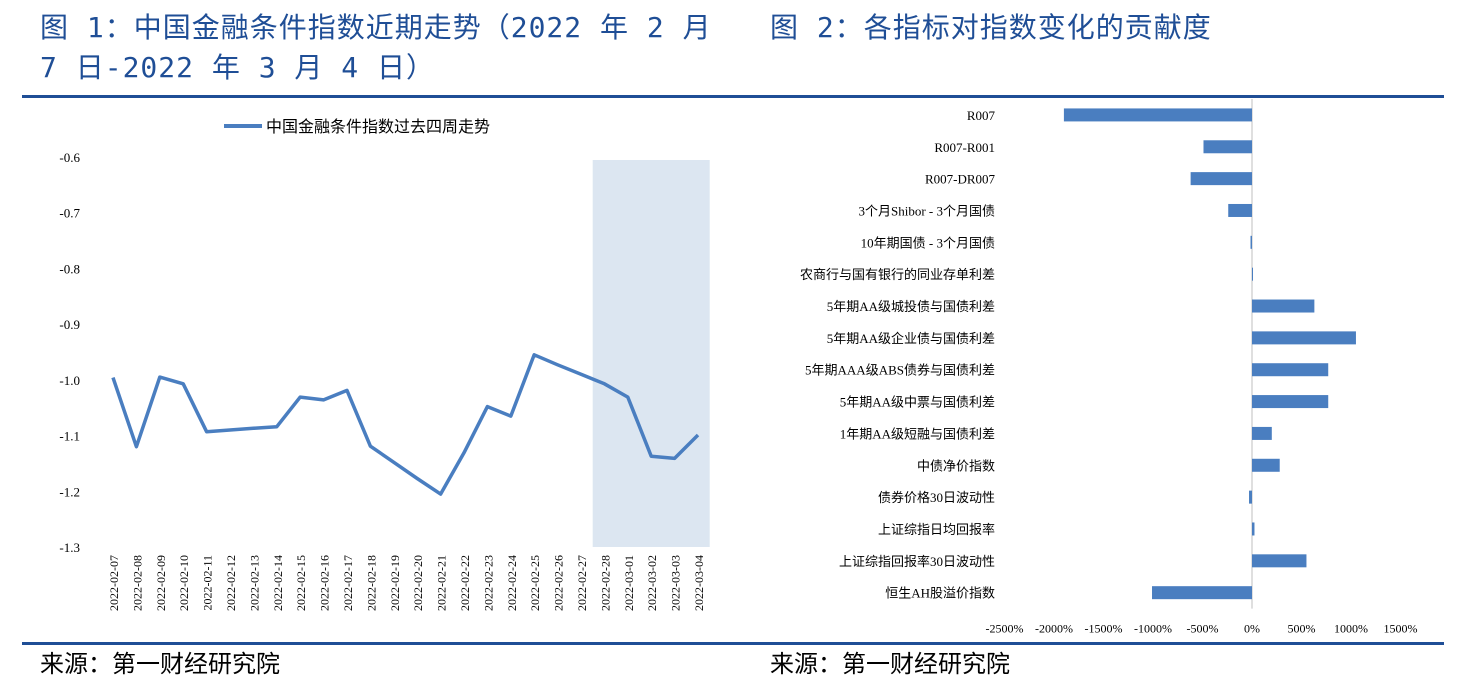 This screenshot has width=1468, height=688. What do you see at coordinates (325, 583) in the screenshot?
I see `x-tick-label: 2022-02-16` at bounding box center [325, 583].